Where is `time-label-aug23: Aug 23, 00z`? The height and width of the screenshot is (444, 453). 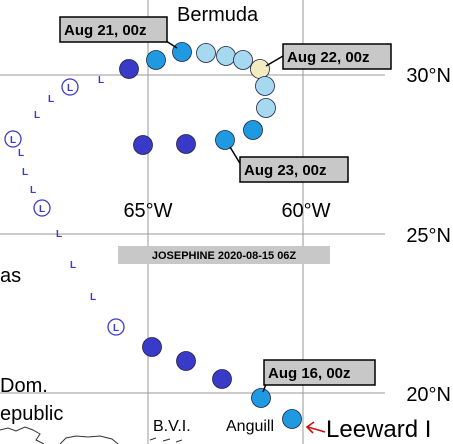 time-label-aug23: Aug 23, 00z is located at coordinates (294, 169).